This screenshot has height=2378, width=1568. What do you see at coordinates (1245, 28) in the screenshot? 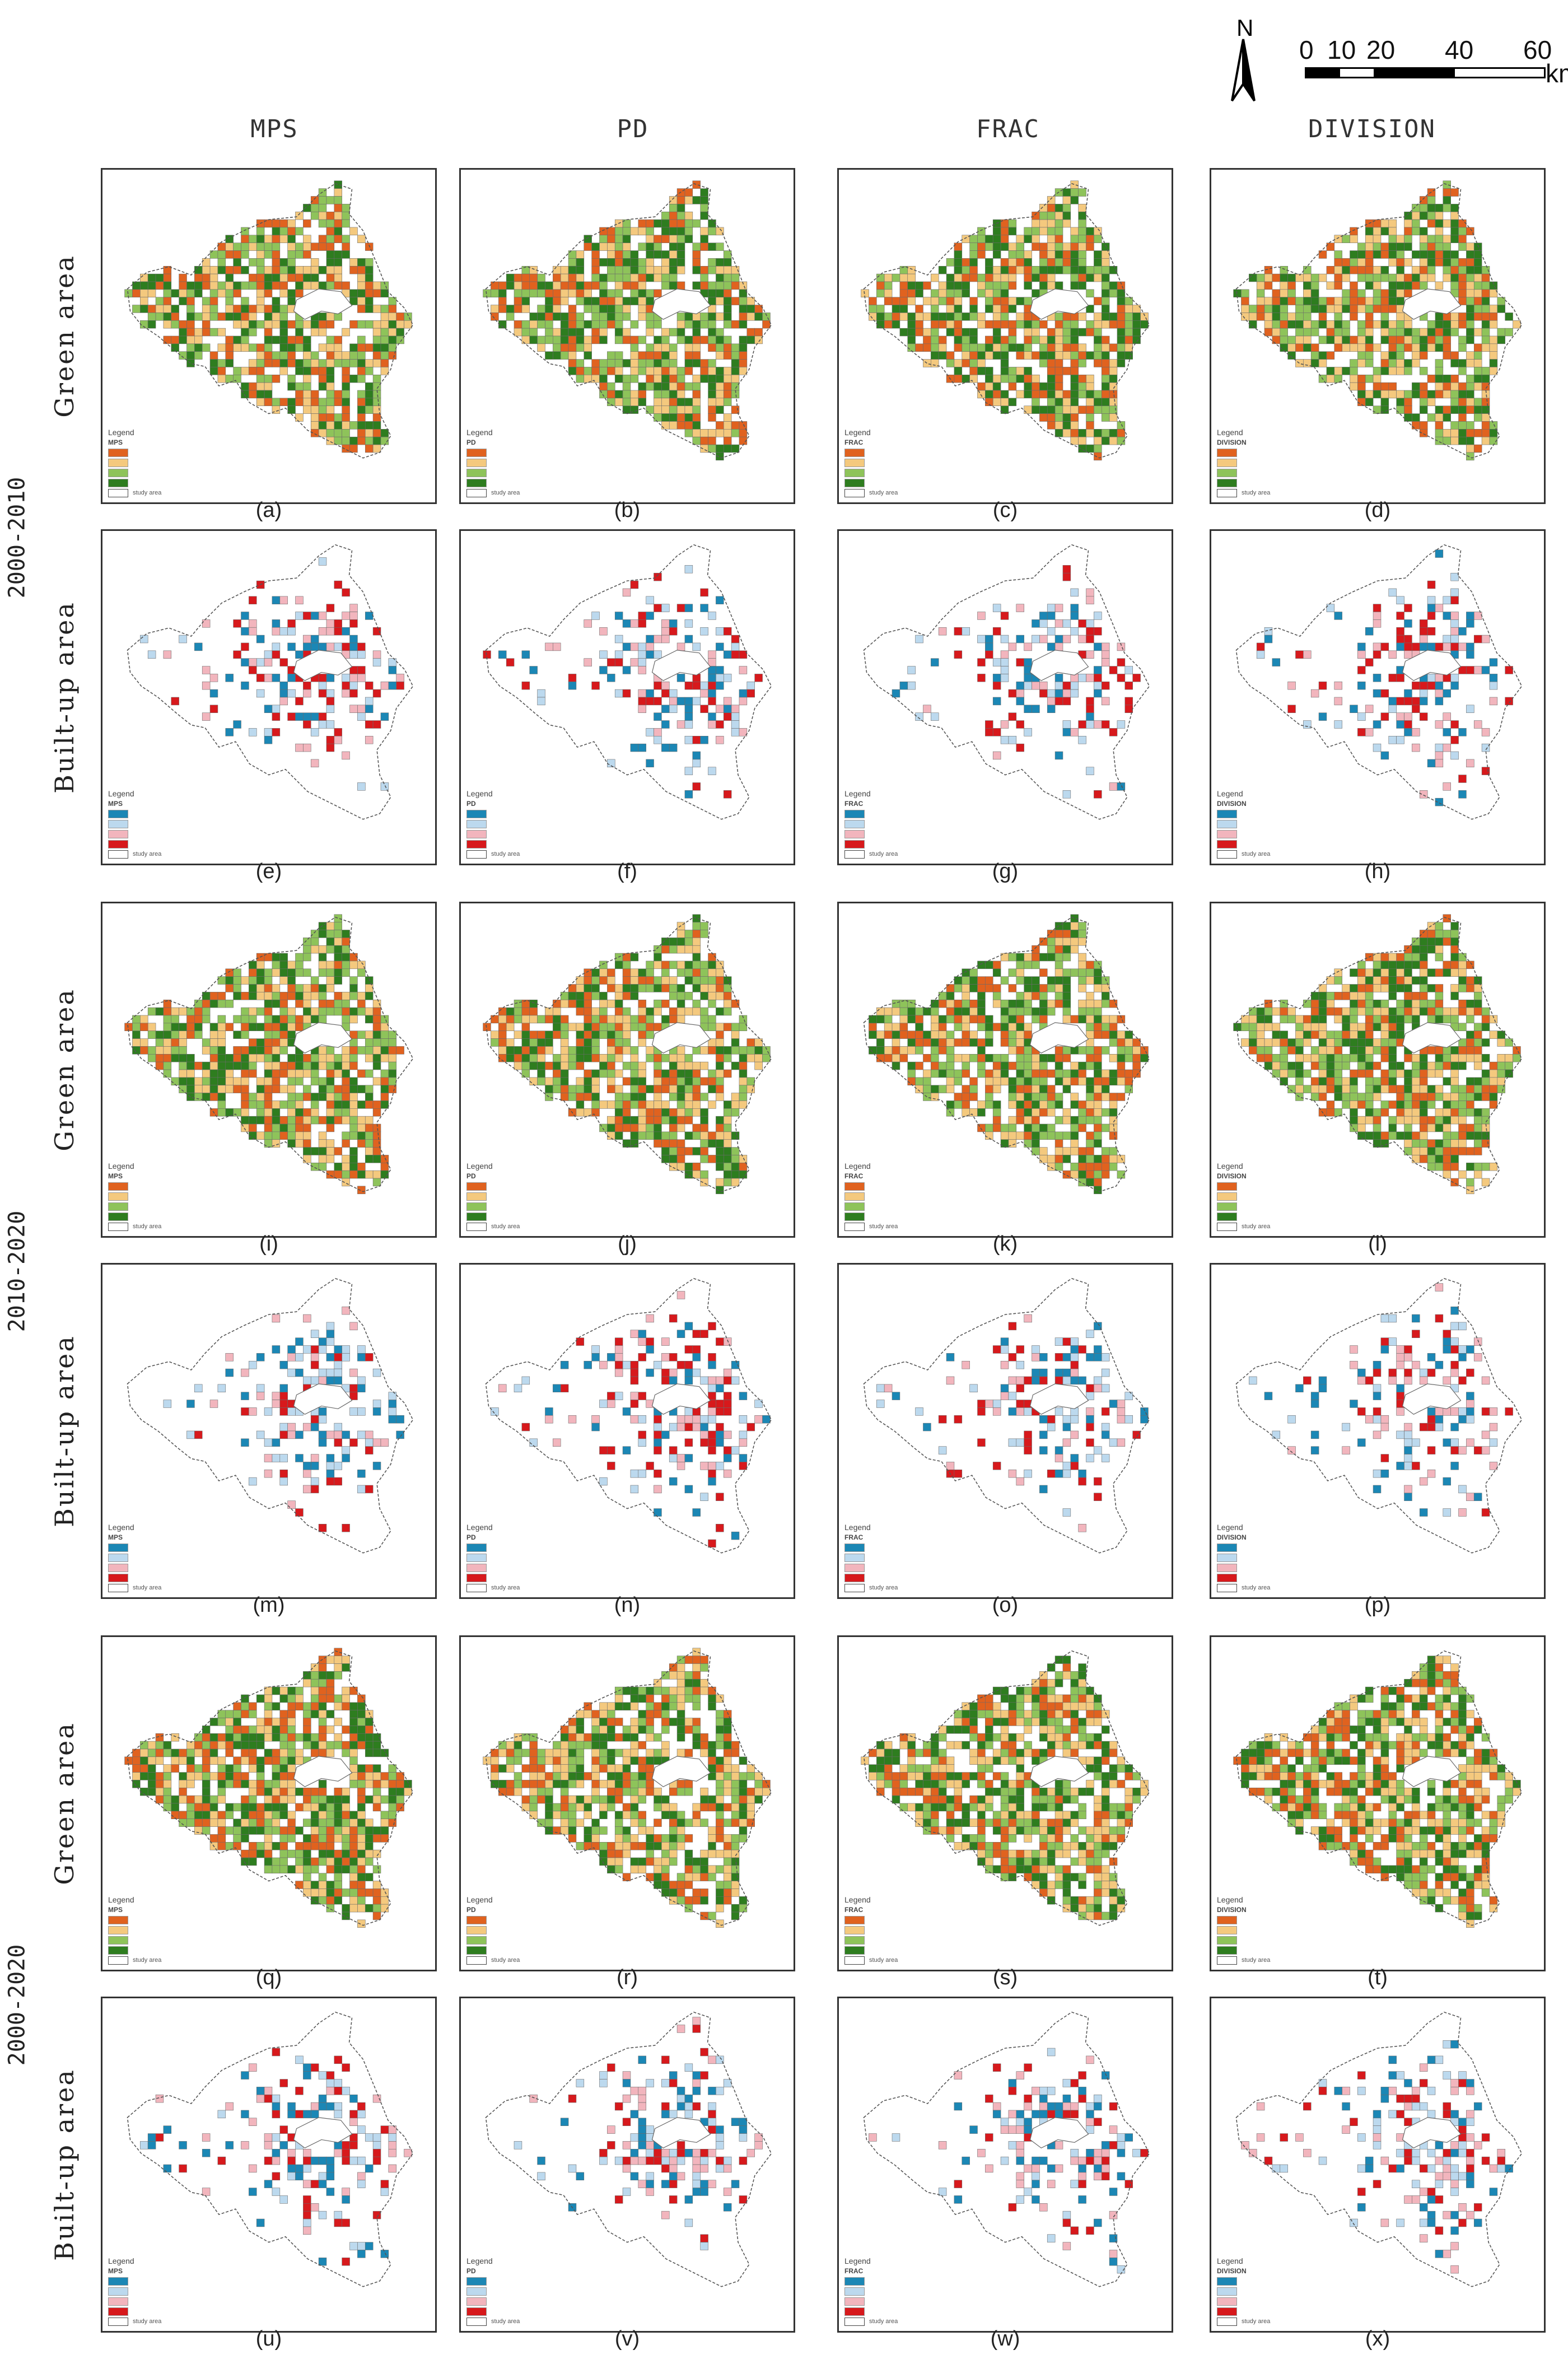
I see `north-label: N` at bounding box center [1245, 28].